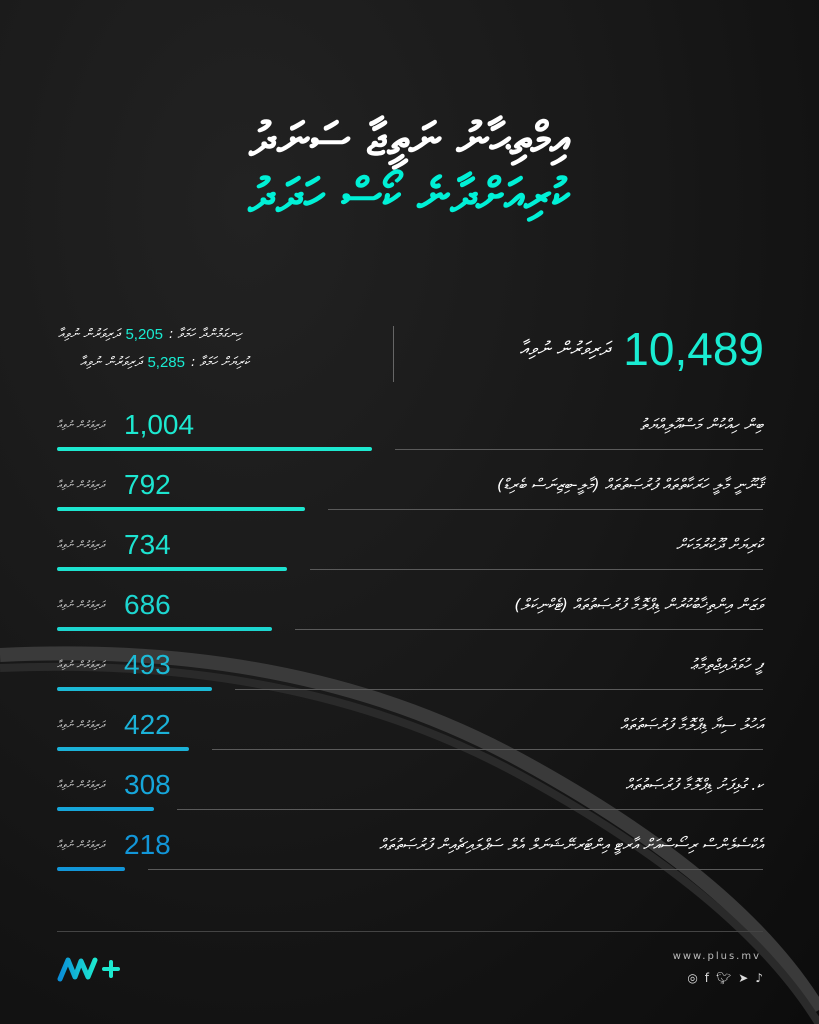 This screenshot has width=819, height=1024. I want to click on summary-item-value: 5,285, so click(166, 362).